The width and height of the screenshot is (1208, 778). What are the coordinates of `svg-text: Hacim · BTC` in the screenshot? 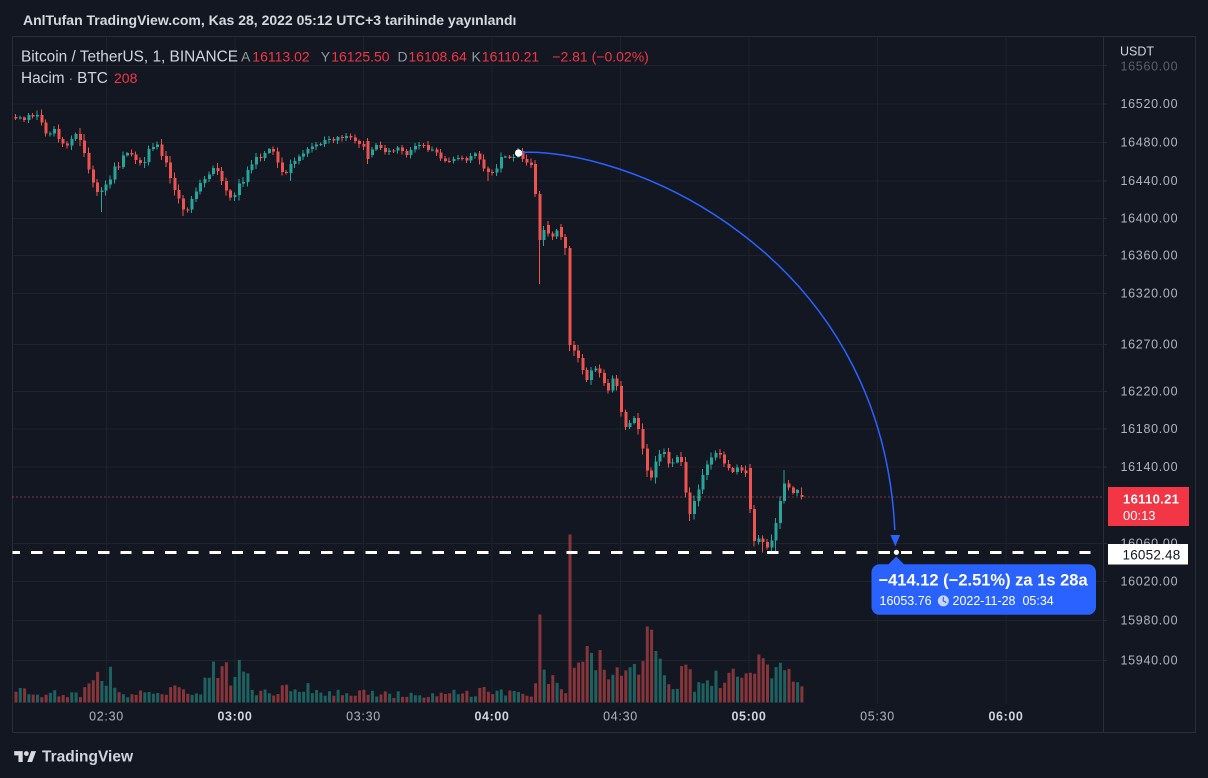 It's located at (64, 78).